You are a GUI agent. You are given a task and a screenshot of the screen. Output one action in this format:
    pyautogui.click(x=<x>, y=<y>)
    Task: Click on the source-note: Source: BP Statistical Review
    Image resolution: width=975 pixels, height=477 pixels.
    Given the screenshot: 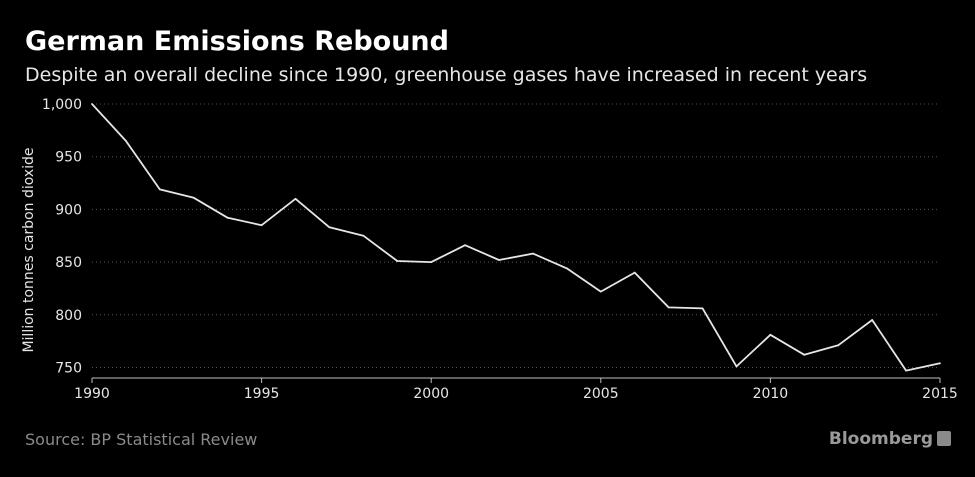 What is the action you would take?
    pyautogui.click(x=141, y=439)
    